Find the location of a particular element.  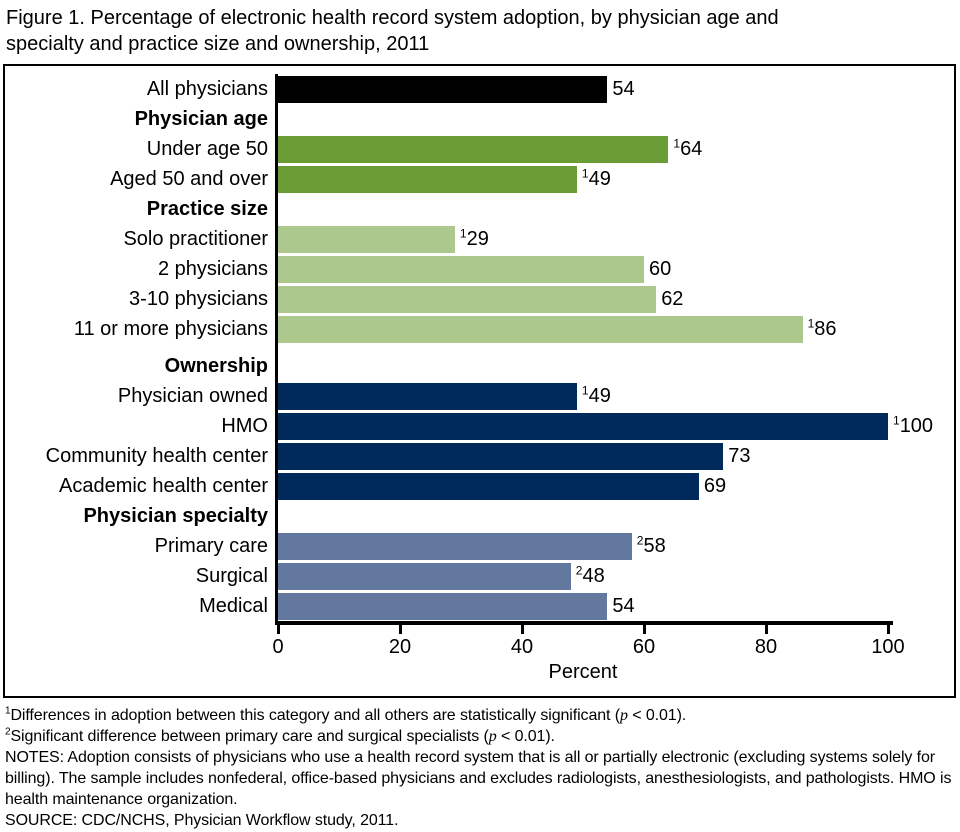

bar-row: 3-10 physicians 62 is located at coordinates (479, 299).